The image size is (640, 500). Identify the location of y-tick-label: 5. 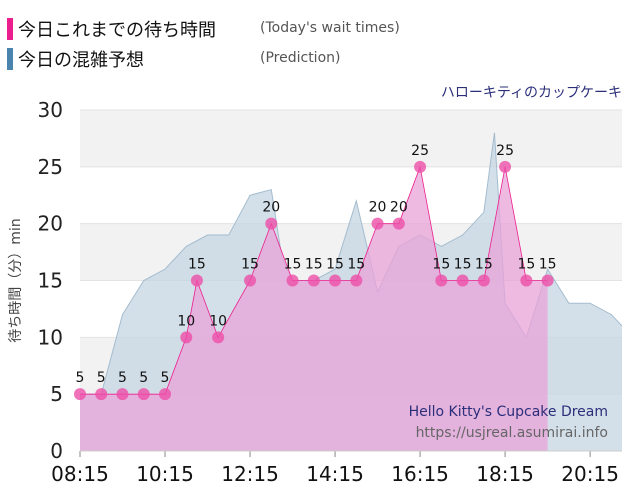
(56, 394).